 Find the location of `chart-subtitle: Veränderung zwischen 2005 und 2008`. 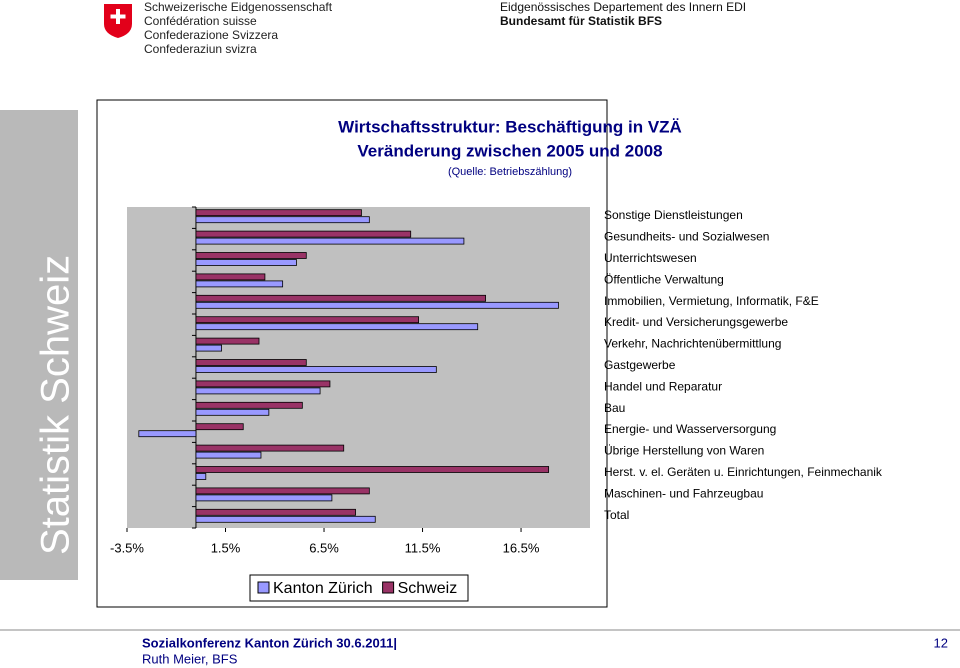

chart-subtitle: Veränderung zwischen 2005 und 2008 is located at coordinates (509, 150).